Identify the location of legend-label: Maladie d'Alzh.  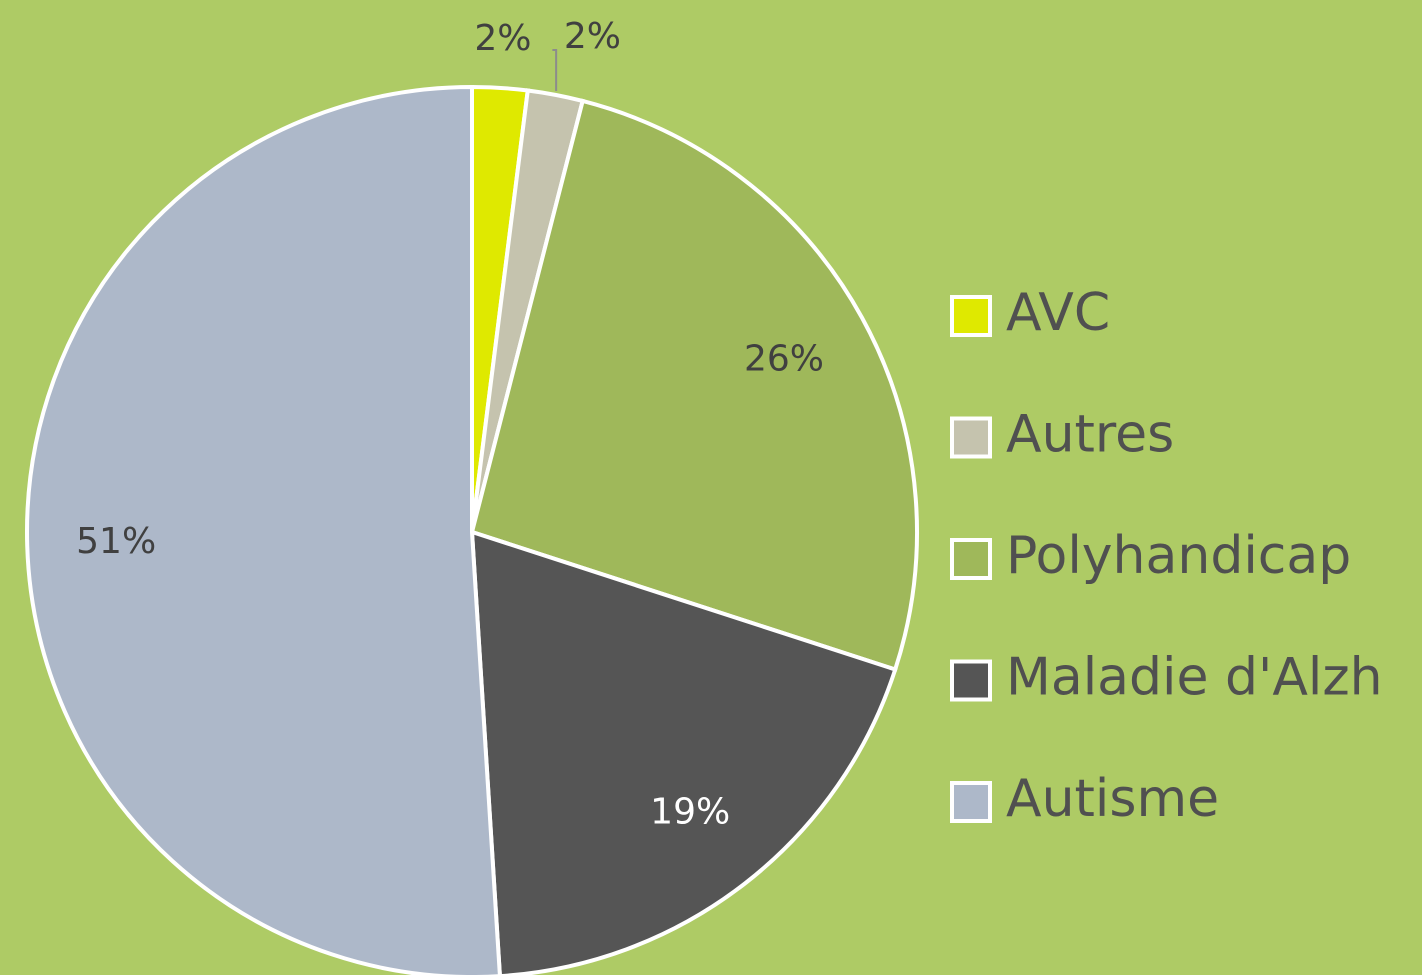
(1194, 678).